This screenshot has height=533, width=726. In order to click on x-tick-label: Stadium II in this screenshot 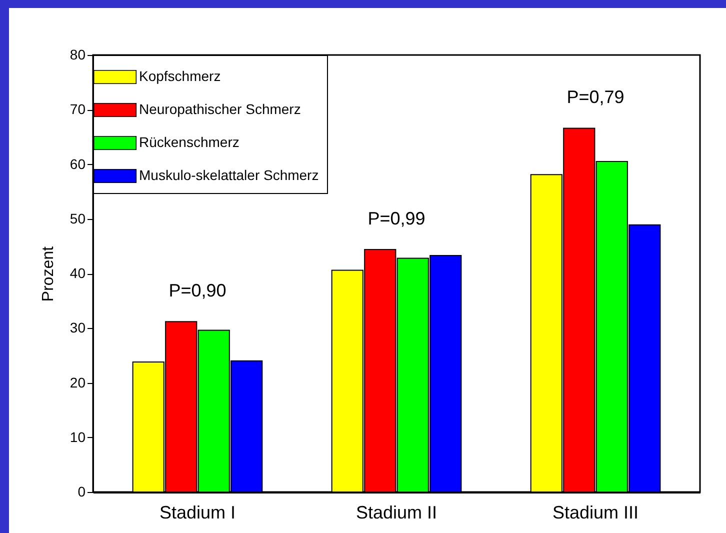, I will do `click(397, 512)`.